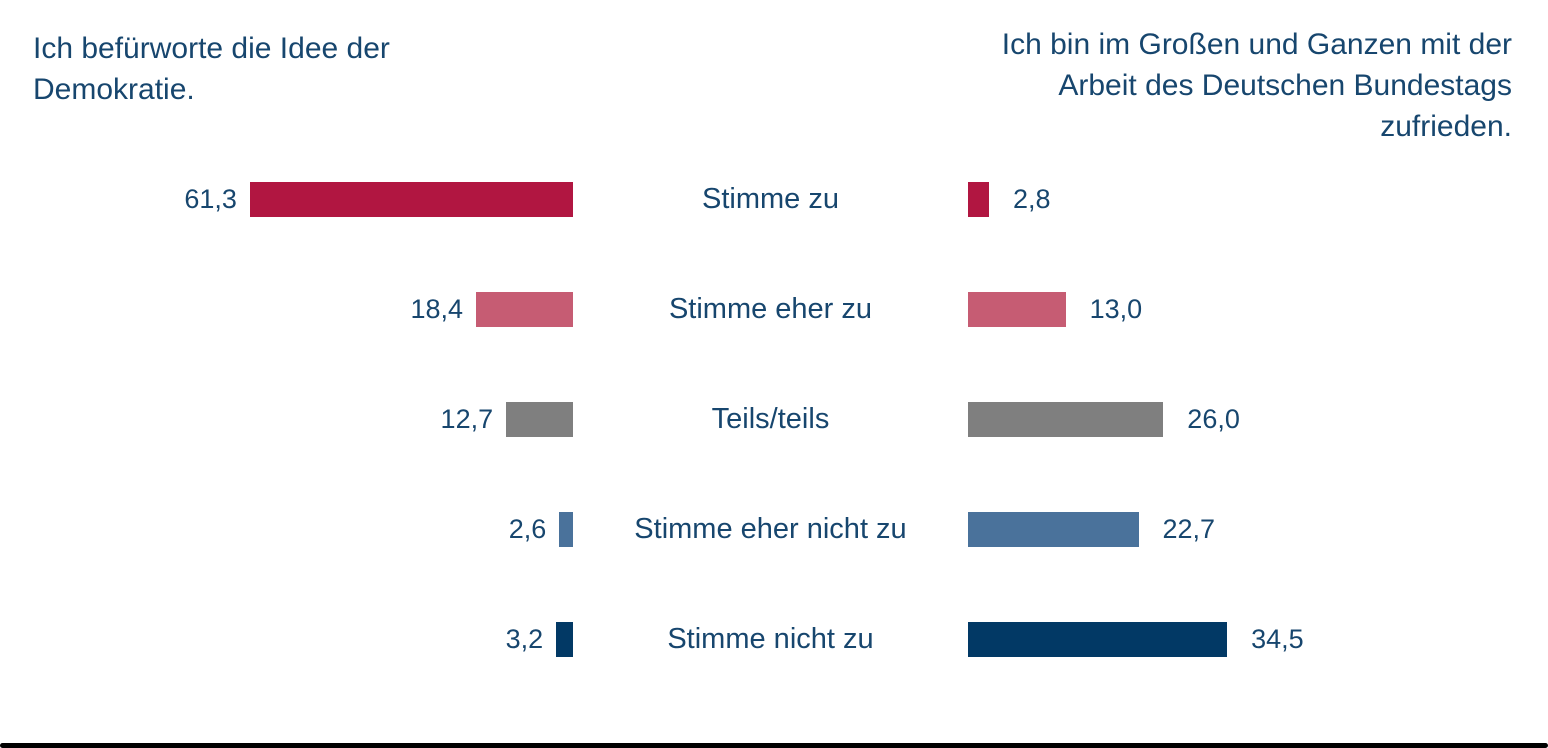 The height and width of the screenshot is (748, 1548). I want to click on right-panel-title-line3: zufrieden., so click(1446, 126).